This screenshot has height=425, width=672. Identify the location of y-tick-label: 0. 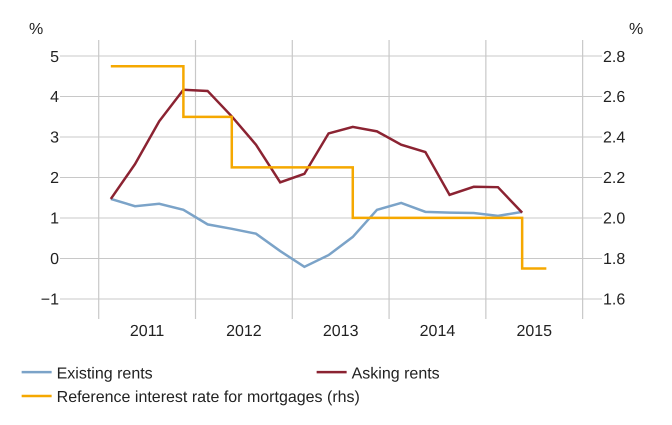
(55, 259).